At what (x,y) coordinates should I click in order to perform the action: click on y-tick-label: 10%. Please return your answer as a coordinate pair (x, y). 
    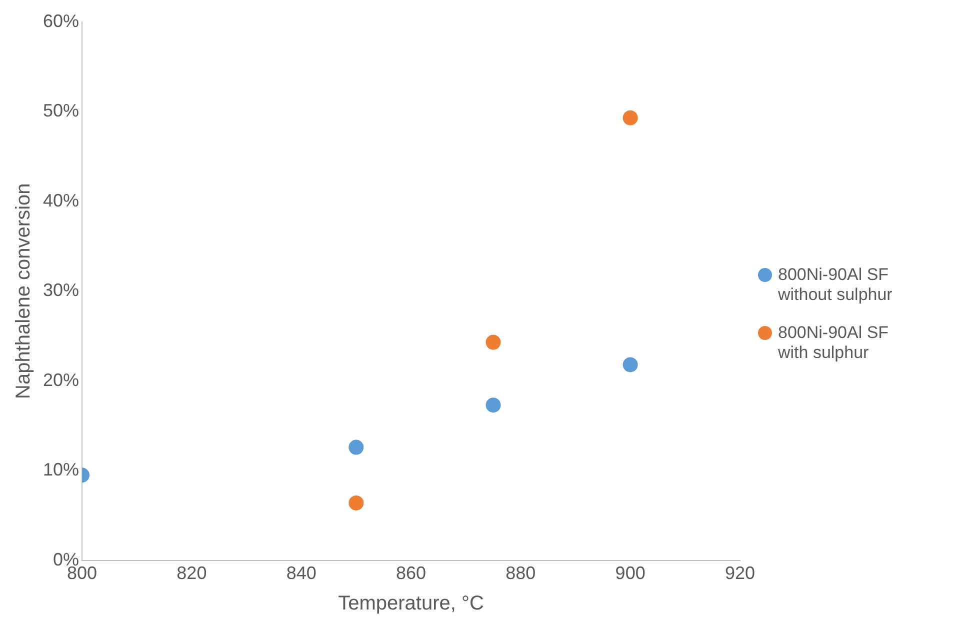
    Looking at the image, I should click on (61, 470).